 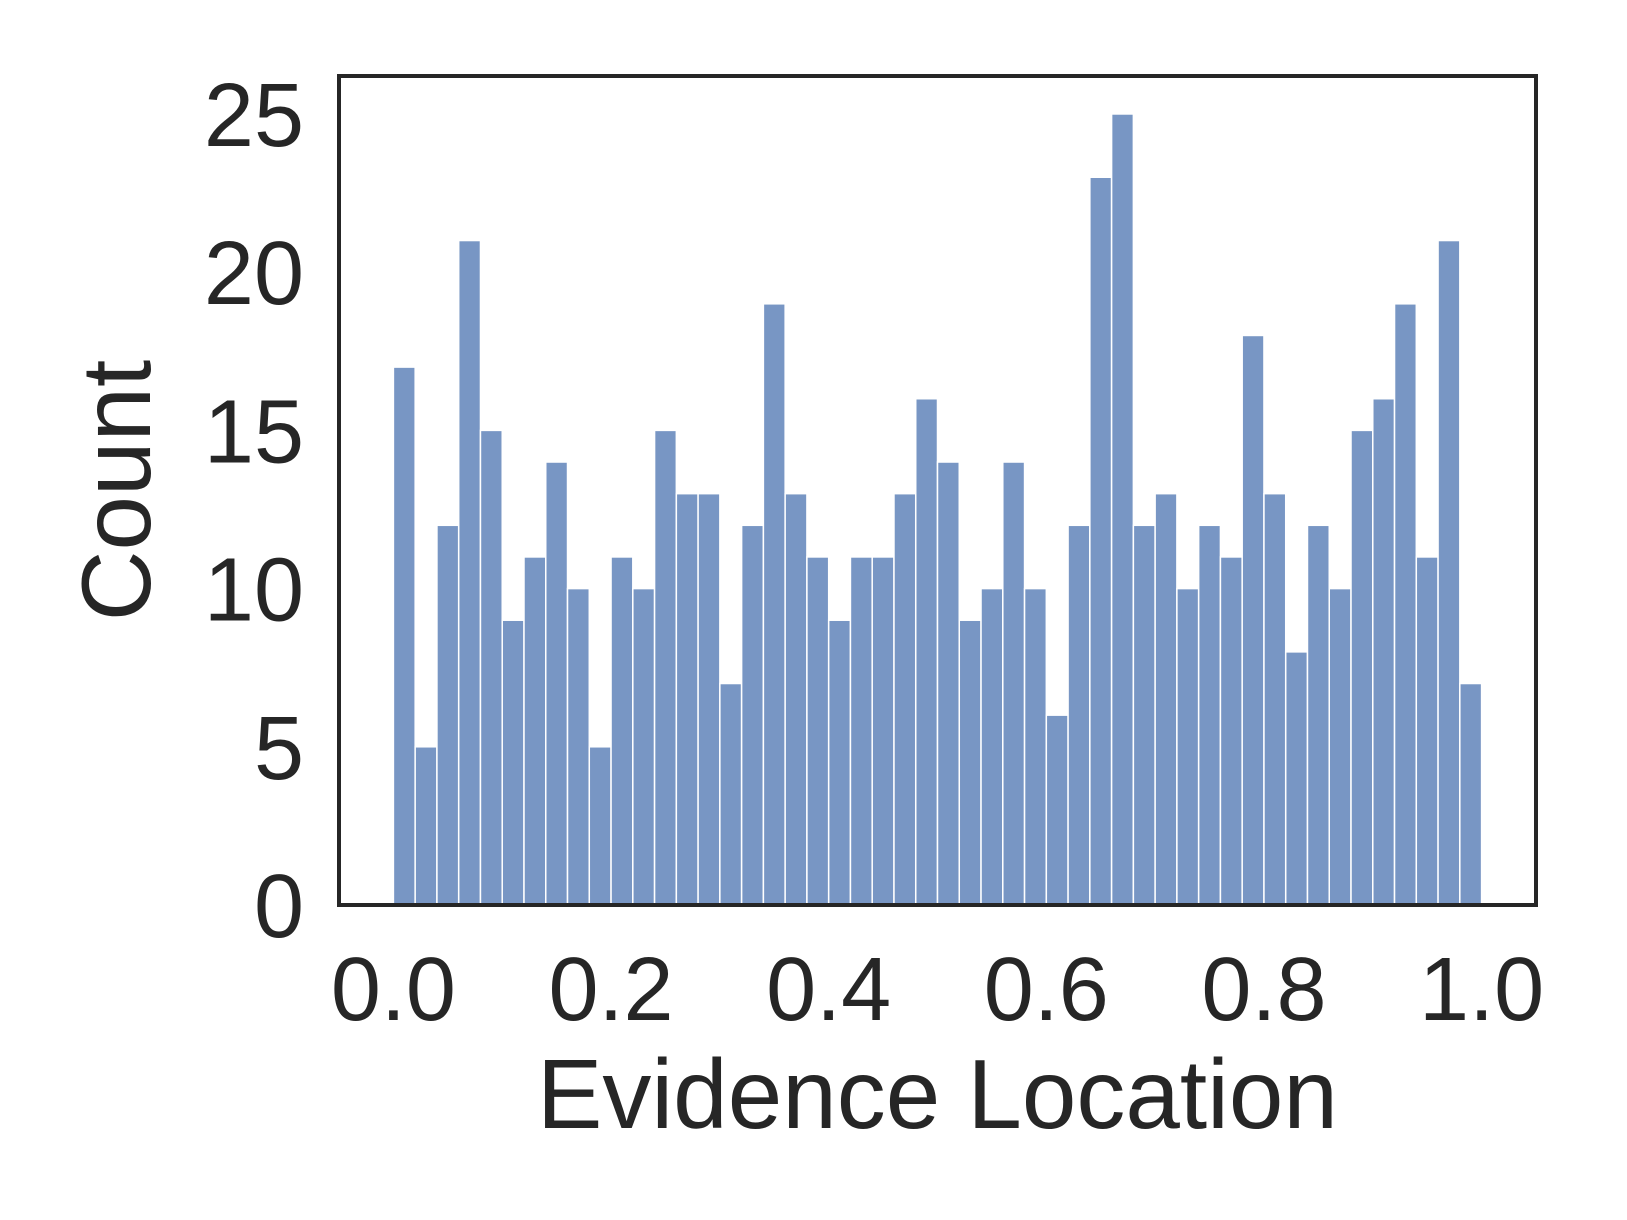 What do you see at coordinates (937, 990) in the screenshot?
I see `x-tick-labels: 0.0 0.2 0.4 0.6 0.8 1.0` at bounding box center [937, 990].